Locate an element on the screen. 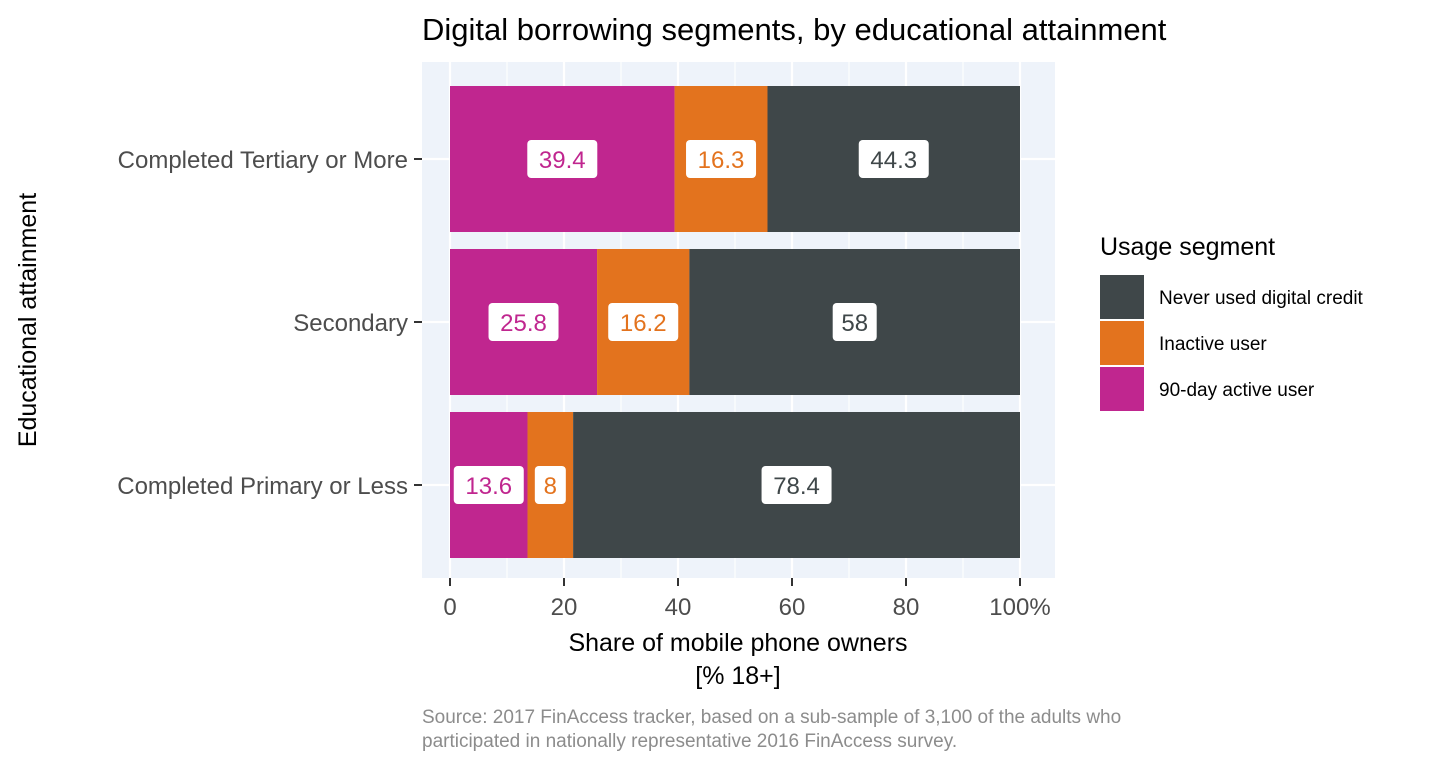  value-label-90-day-active-user-secondary: 25.8 is located at coordinates (523, 322).